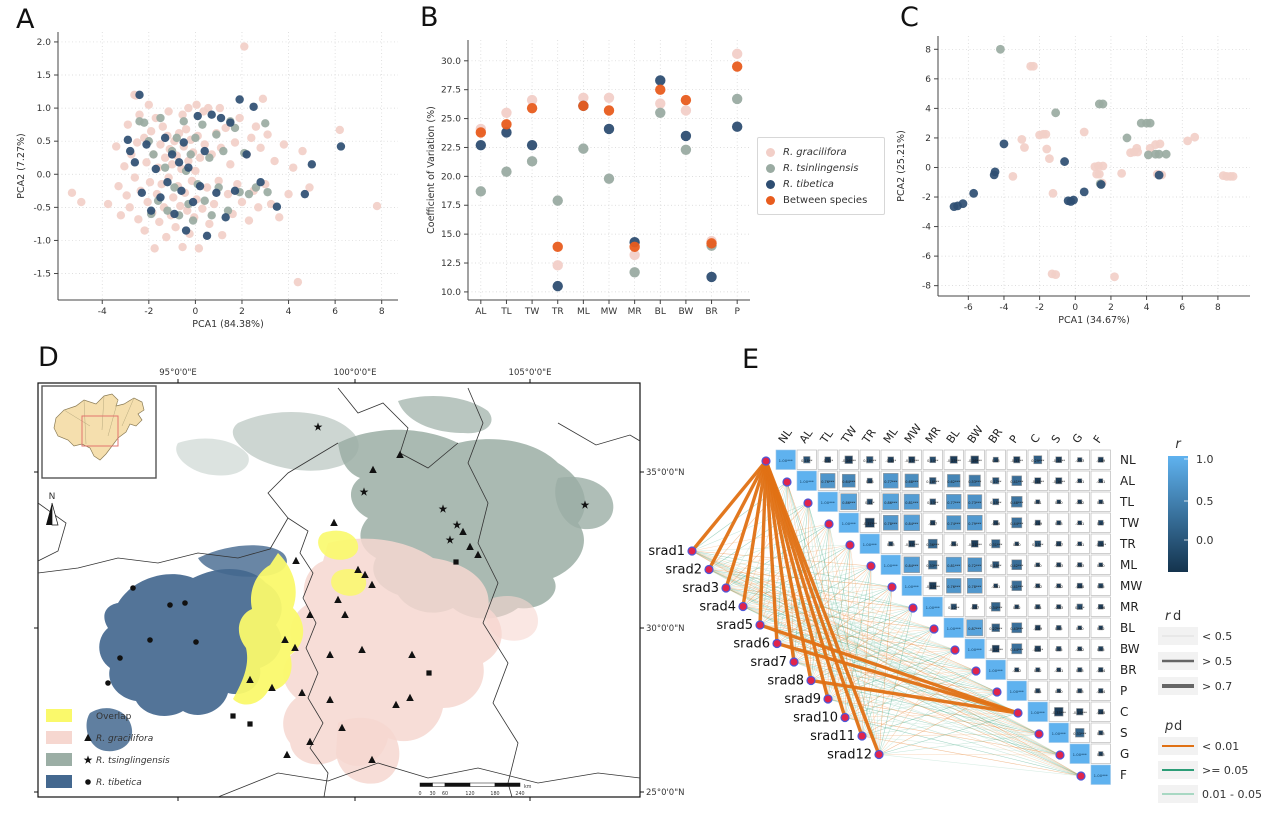  What do you see at coordinates (429, 17) in the screenshot?
I see `panel-b-label: B` at bounding box center [429, 17].